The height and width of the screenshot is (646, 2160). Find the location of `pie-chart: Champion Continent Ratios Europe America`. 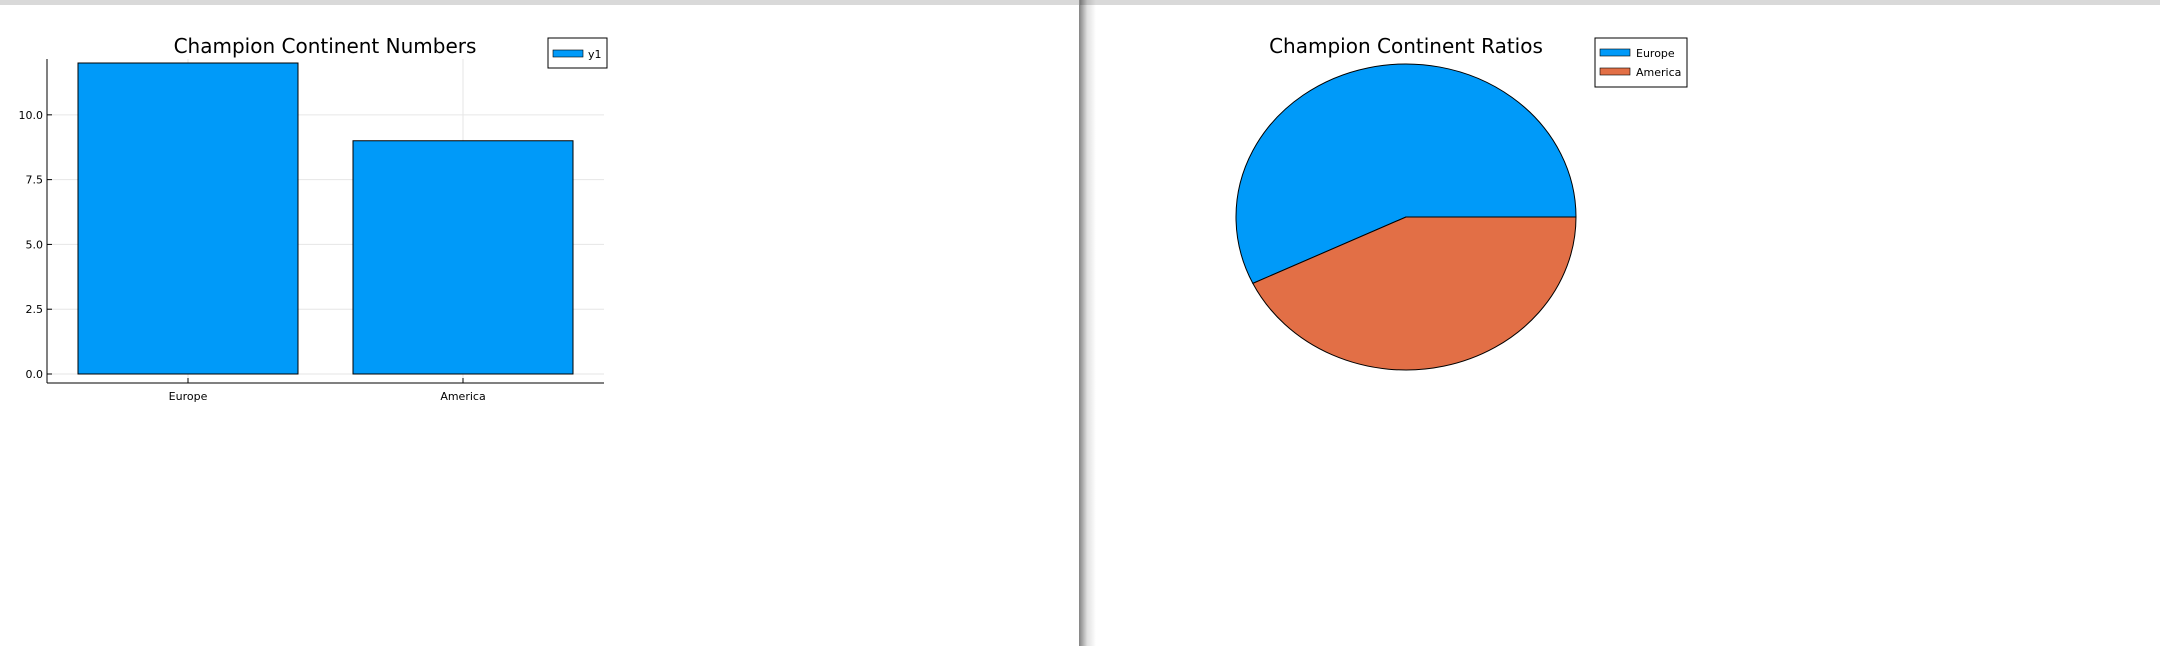

pie-chart: Champion Continent Ratios Europe America is located at coordinates (1461, 202).